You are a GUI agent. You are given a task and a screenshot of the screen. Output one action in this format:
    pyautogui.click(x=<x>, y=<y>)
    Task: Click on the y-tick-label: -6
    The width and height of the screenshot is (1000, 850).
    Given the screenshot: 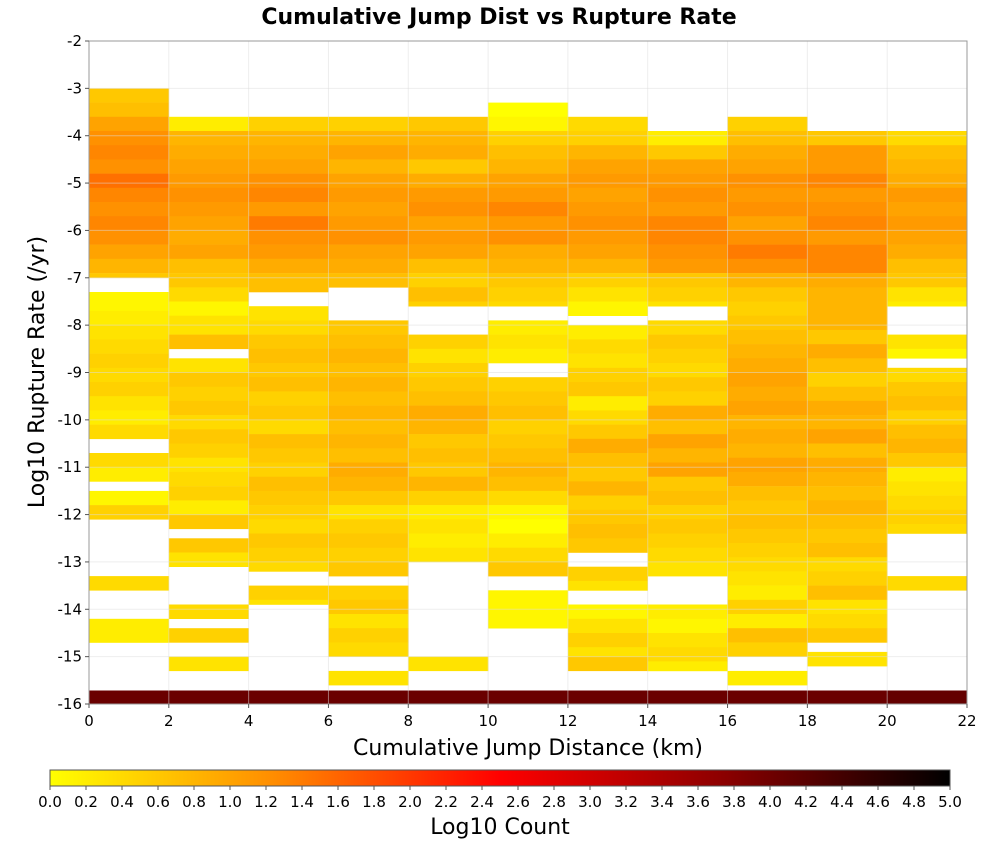 What is the action you would take?
    pyautogui.click(x=74, y=230)
    